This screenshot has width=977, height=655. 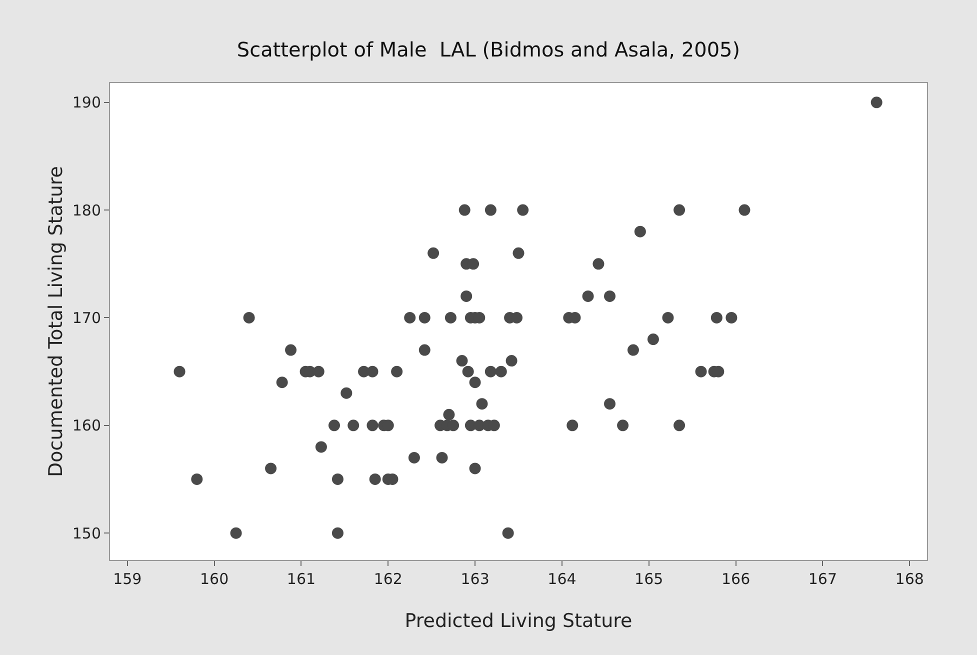 I want to click on x-tick-label: 160, so click(x=214, y=579).